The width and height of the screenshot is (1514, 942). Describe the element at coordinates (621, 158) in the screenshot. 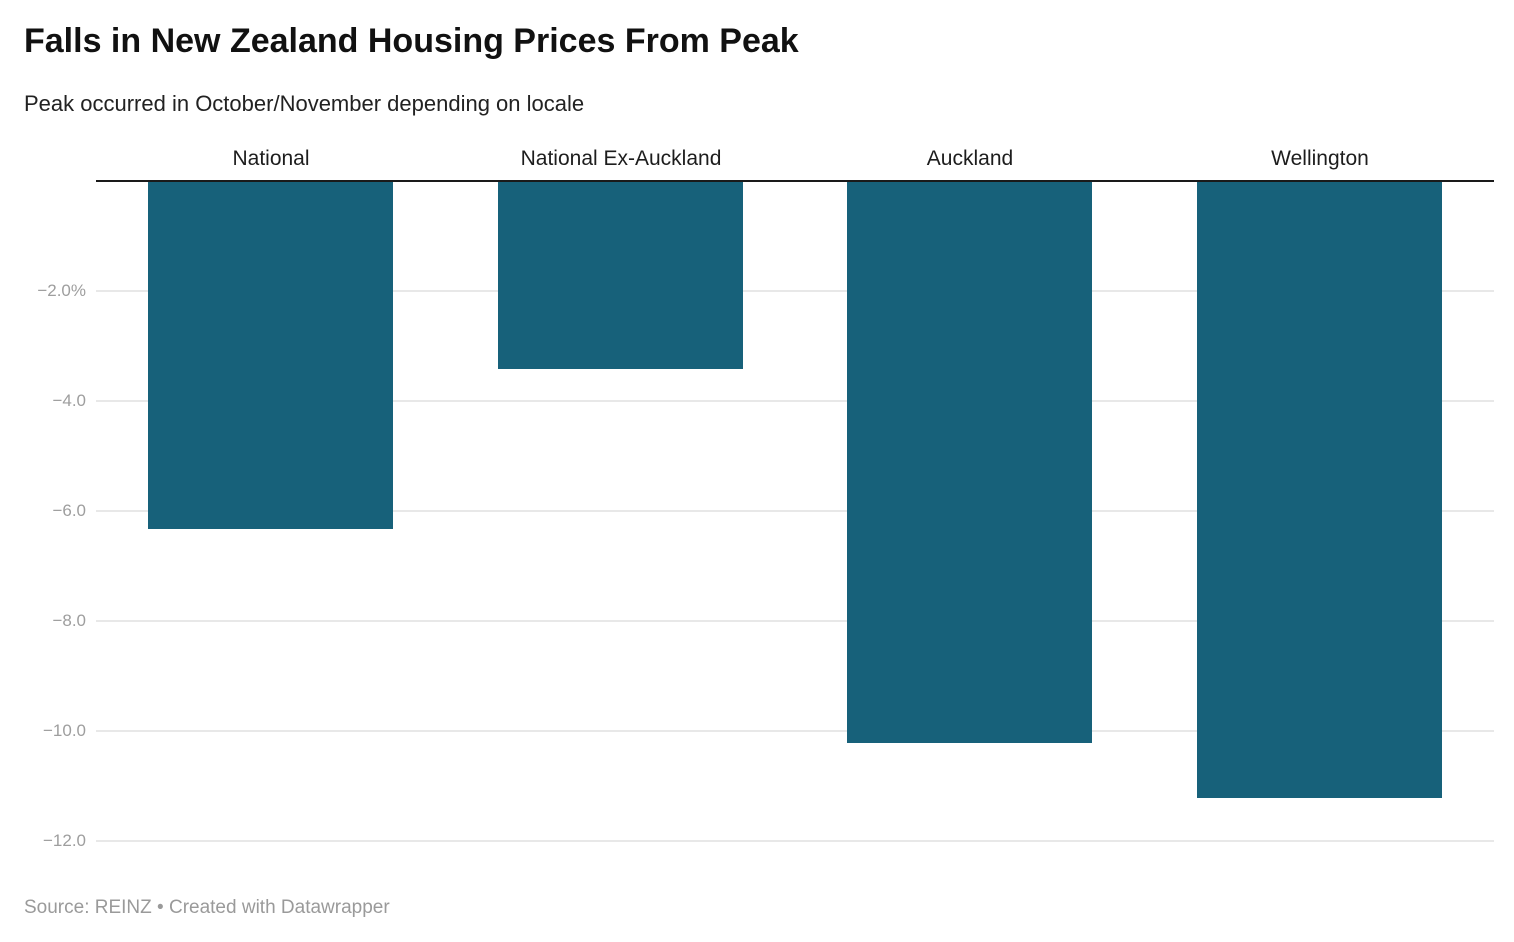

I see `category-label-national-ex-auckland: National Ex-Auckland` at that location.